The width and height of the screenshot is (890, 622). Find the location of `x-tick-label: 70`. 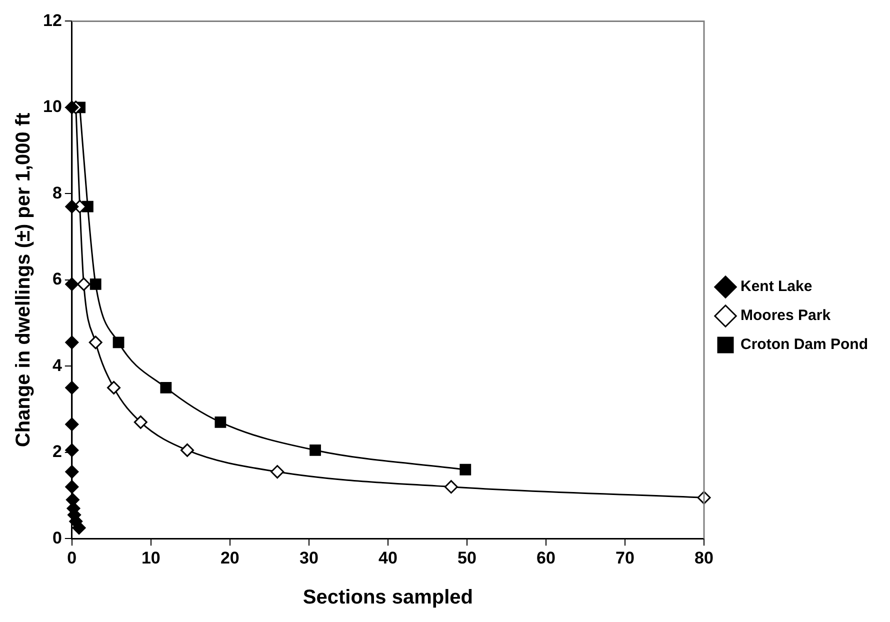

x-tick-label: 70 is located at coordinates (625, 558).